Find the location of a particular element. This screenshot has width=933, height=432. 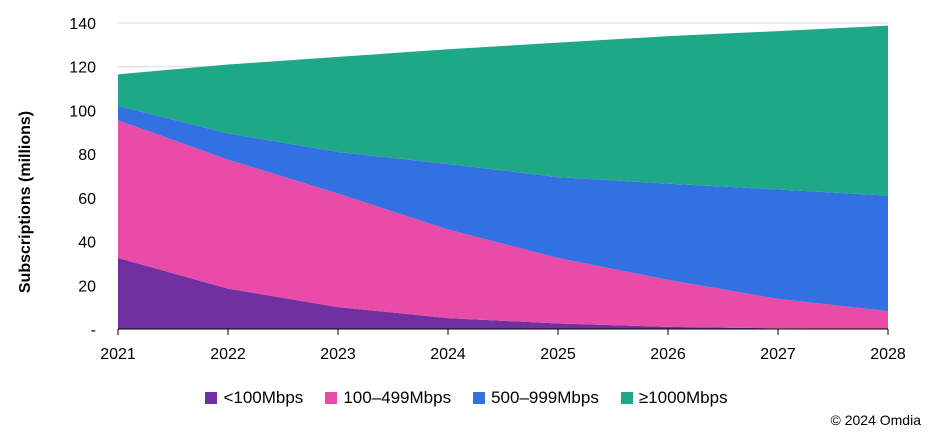

legend-label: 500–999Mbps is located at coordinates (545, 397).